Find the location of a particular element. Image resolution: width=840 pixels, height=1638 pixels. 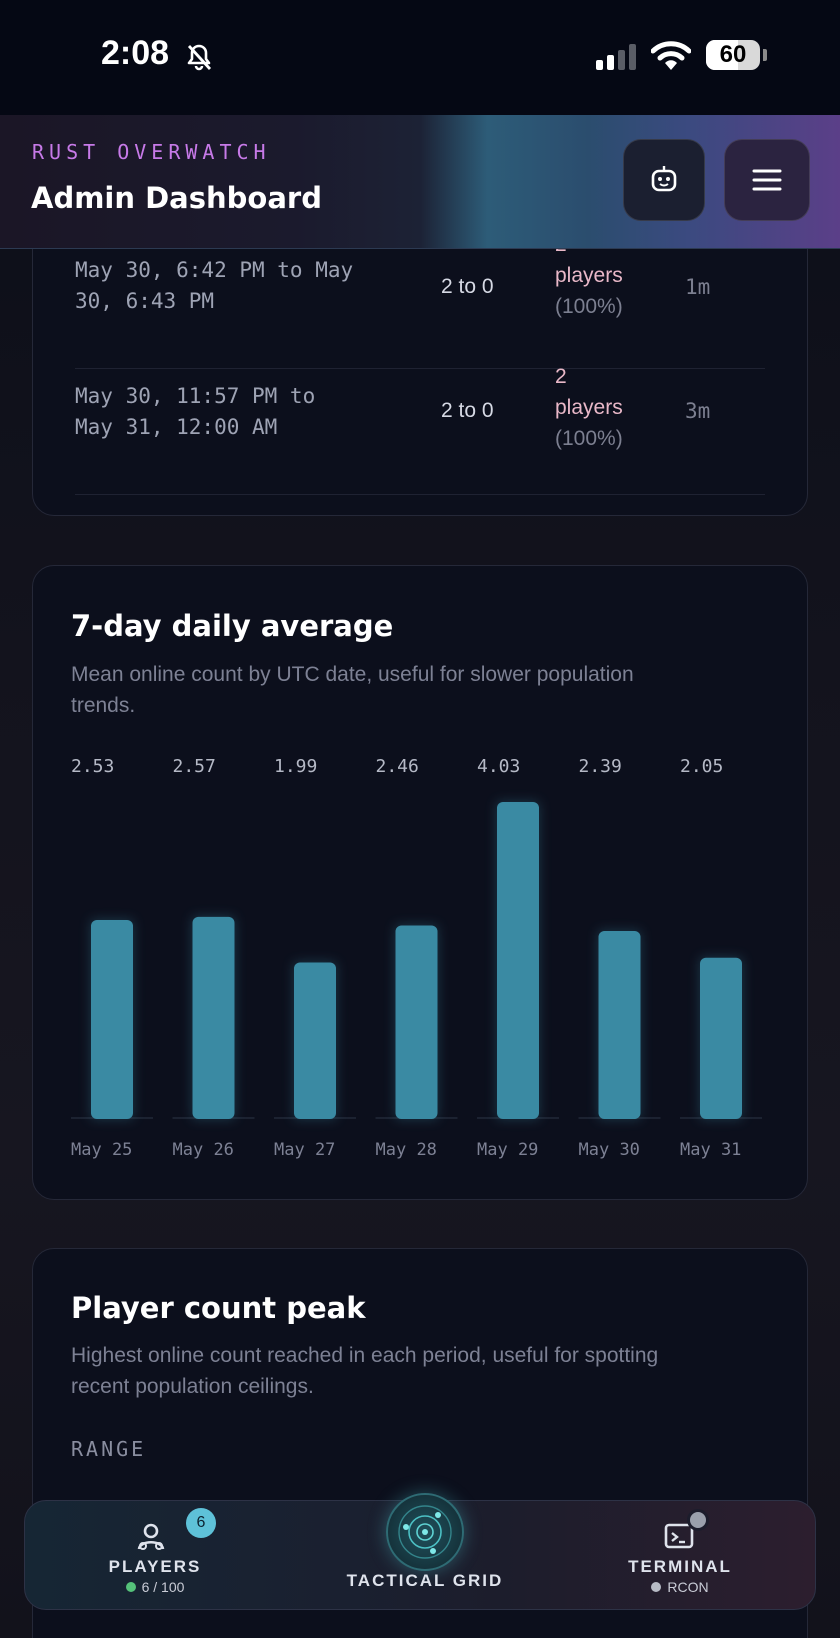

players-badge: 6 is located at coordinates (201, 1523).